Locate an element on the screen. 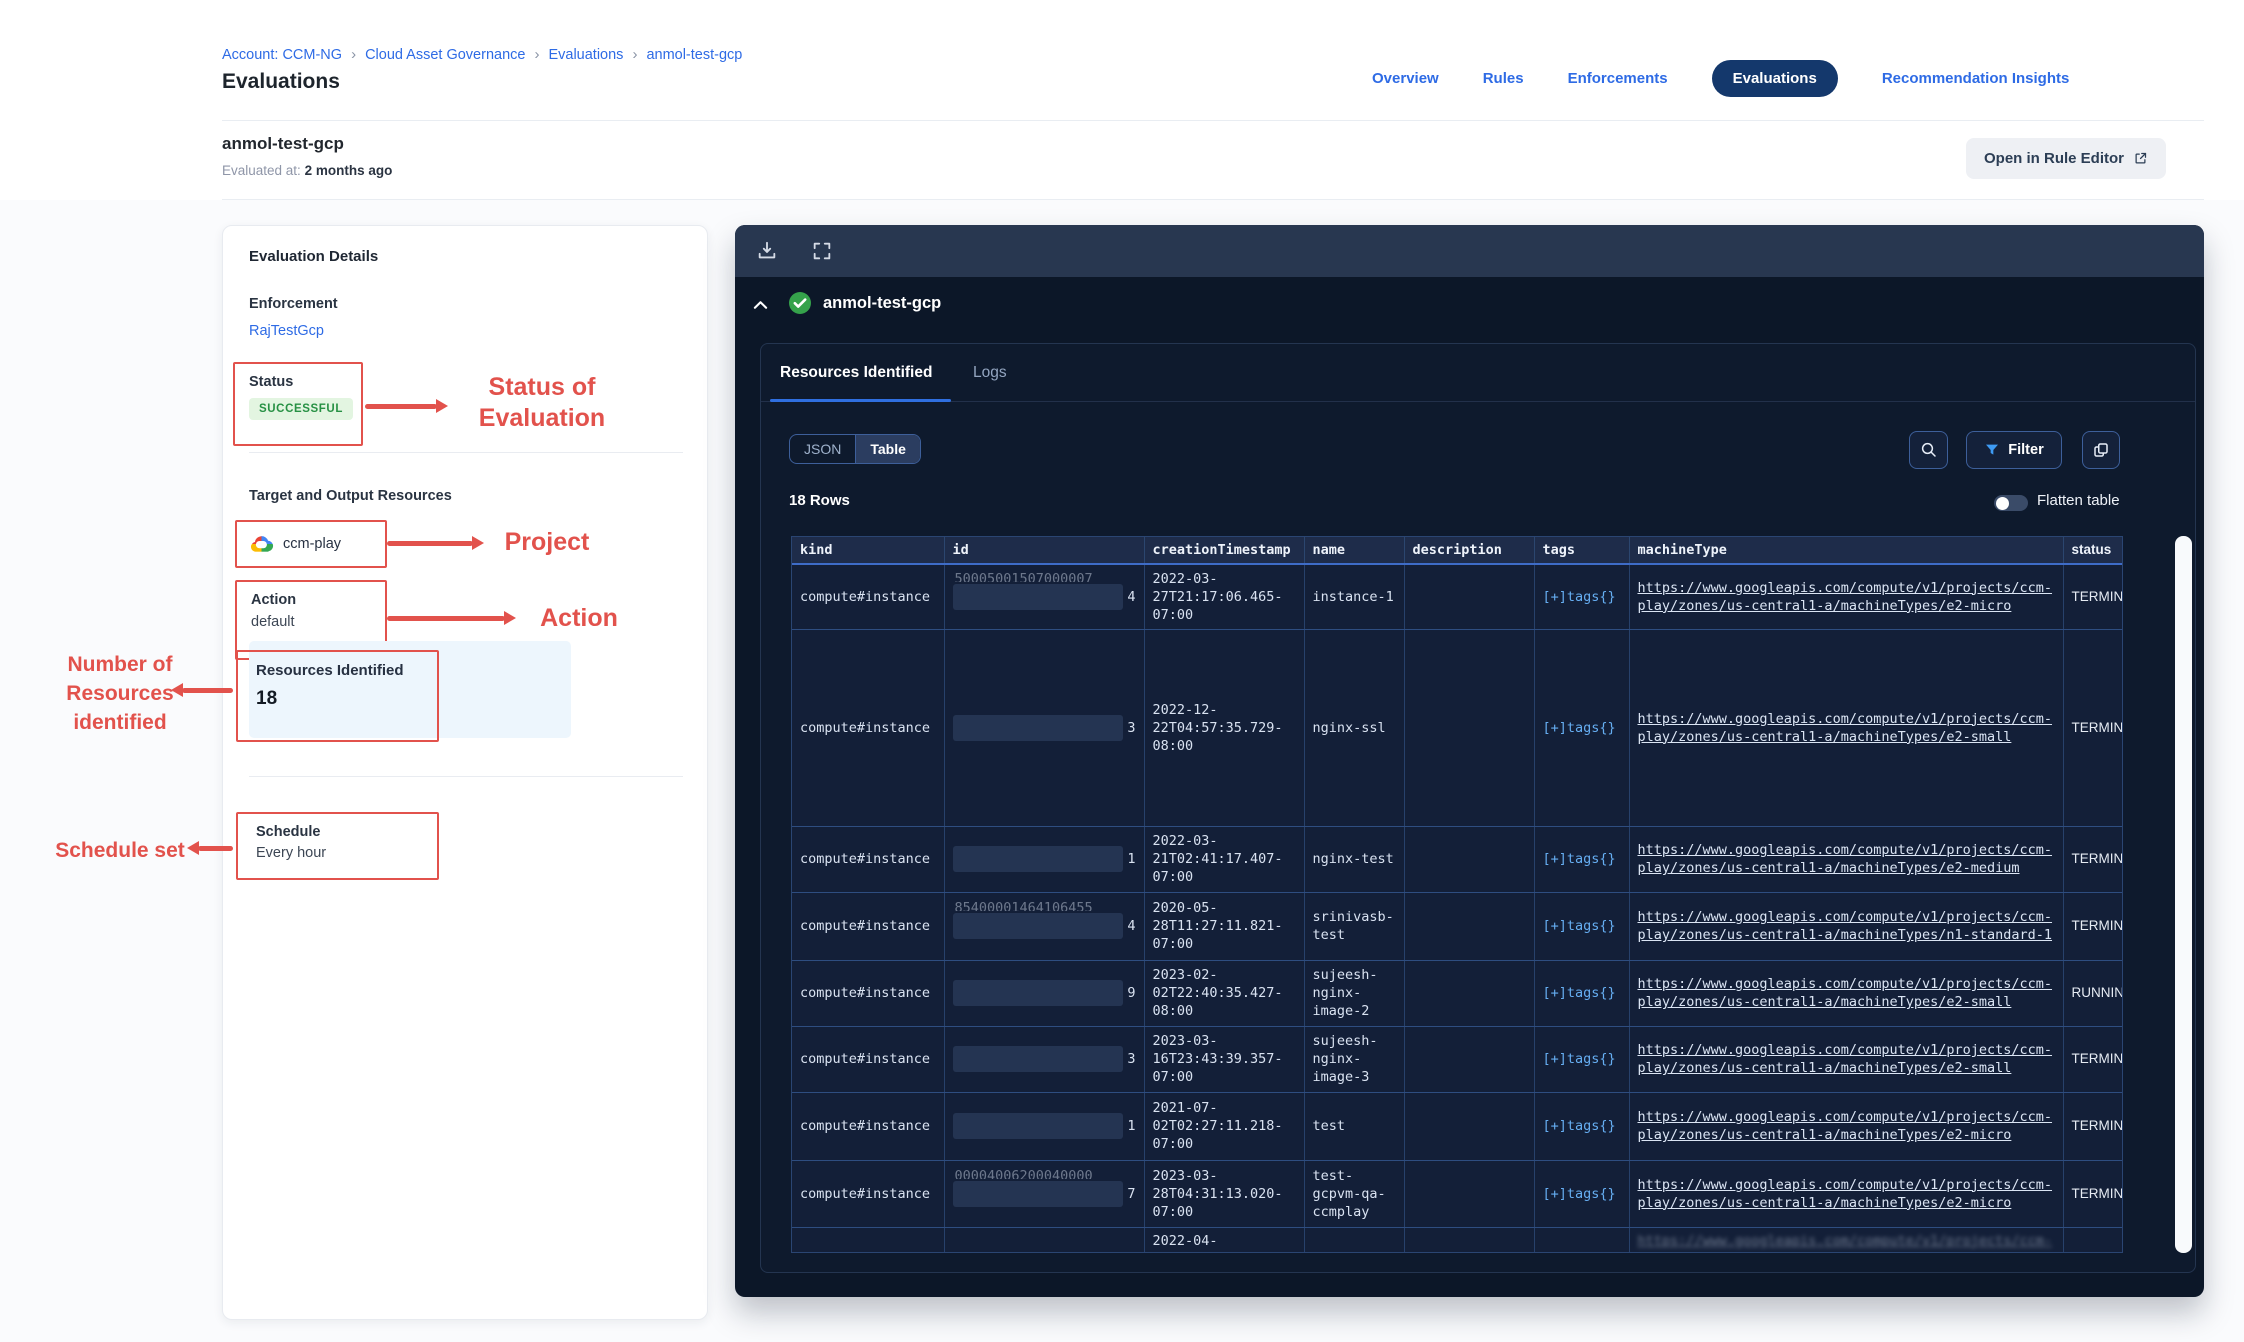  evaluated-at-value: 2 months ago is located at coordinates (348, 170).